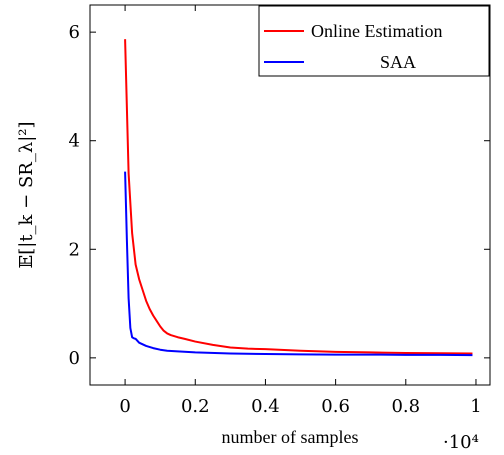  Describe the element at coordinates (74, 141) in the screenshot. I see `y-tick-label: 4` at that location.